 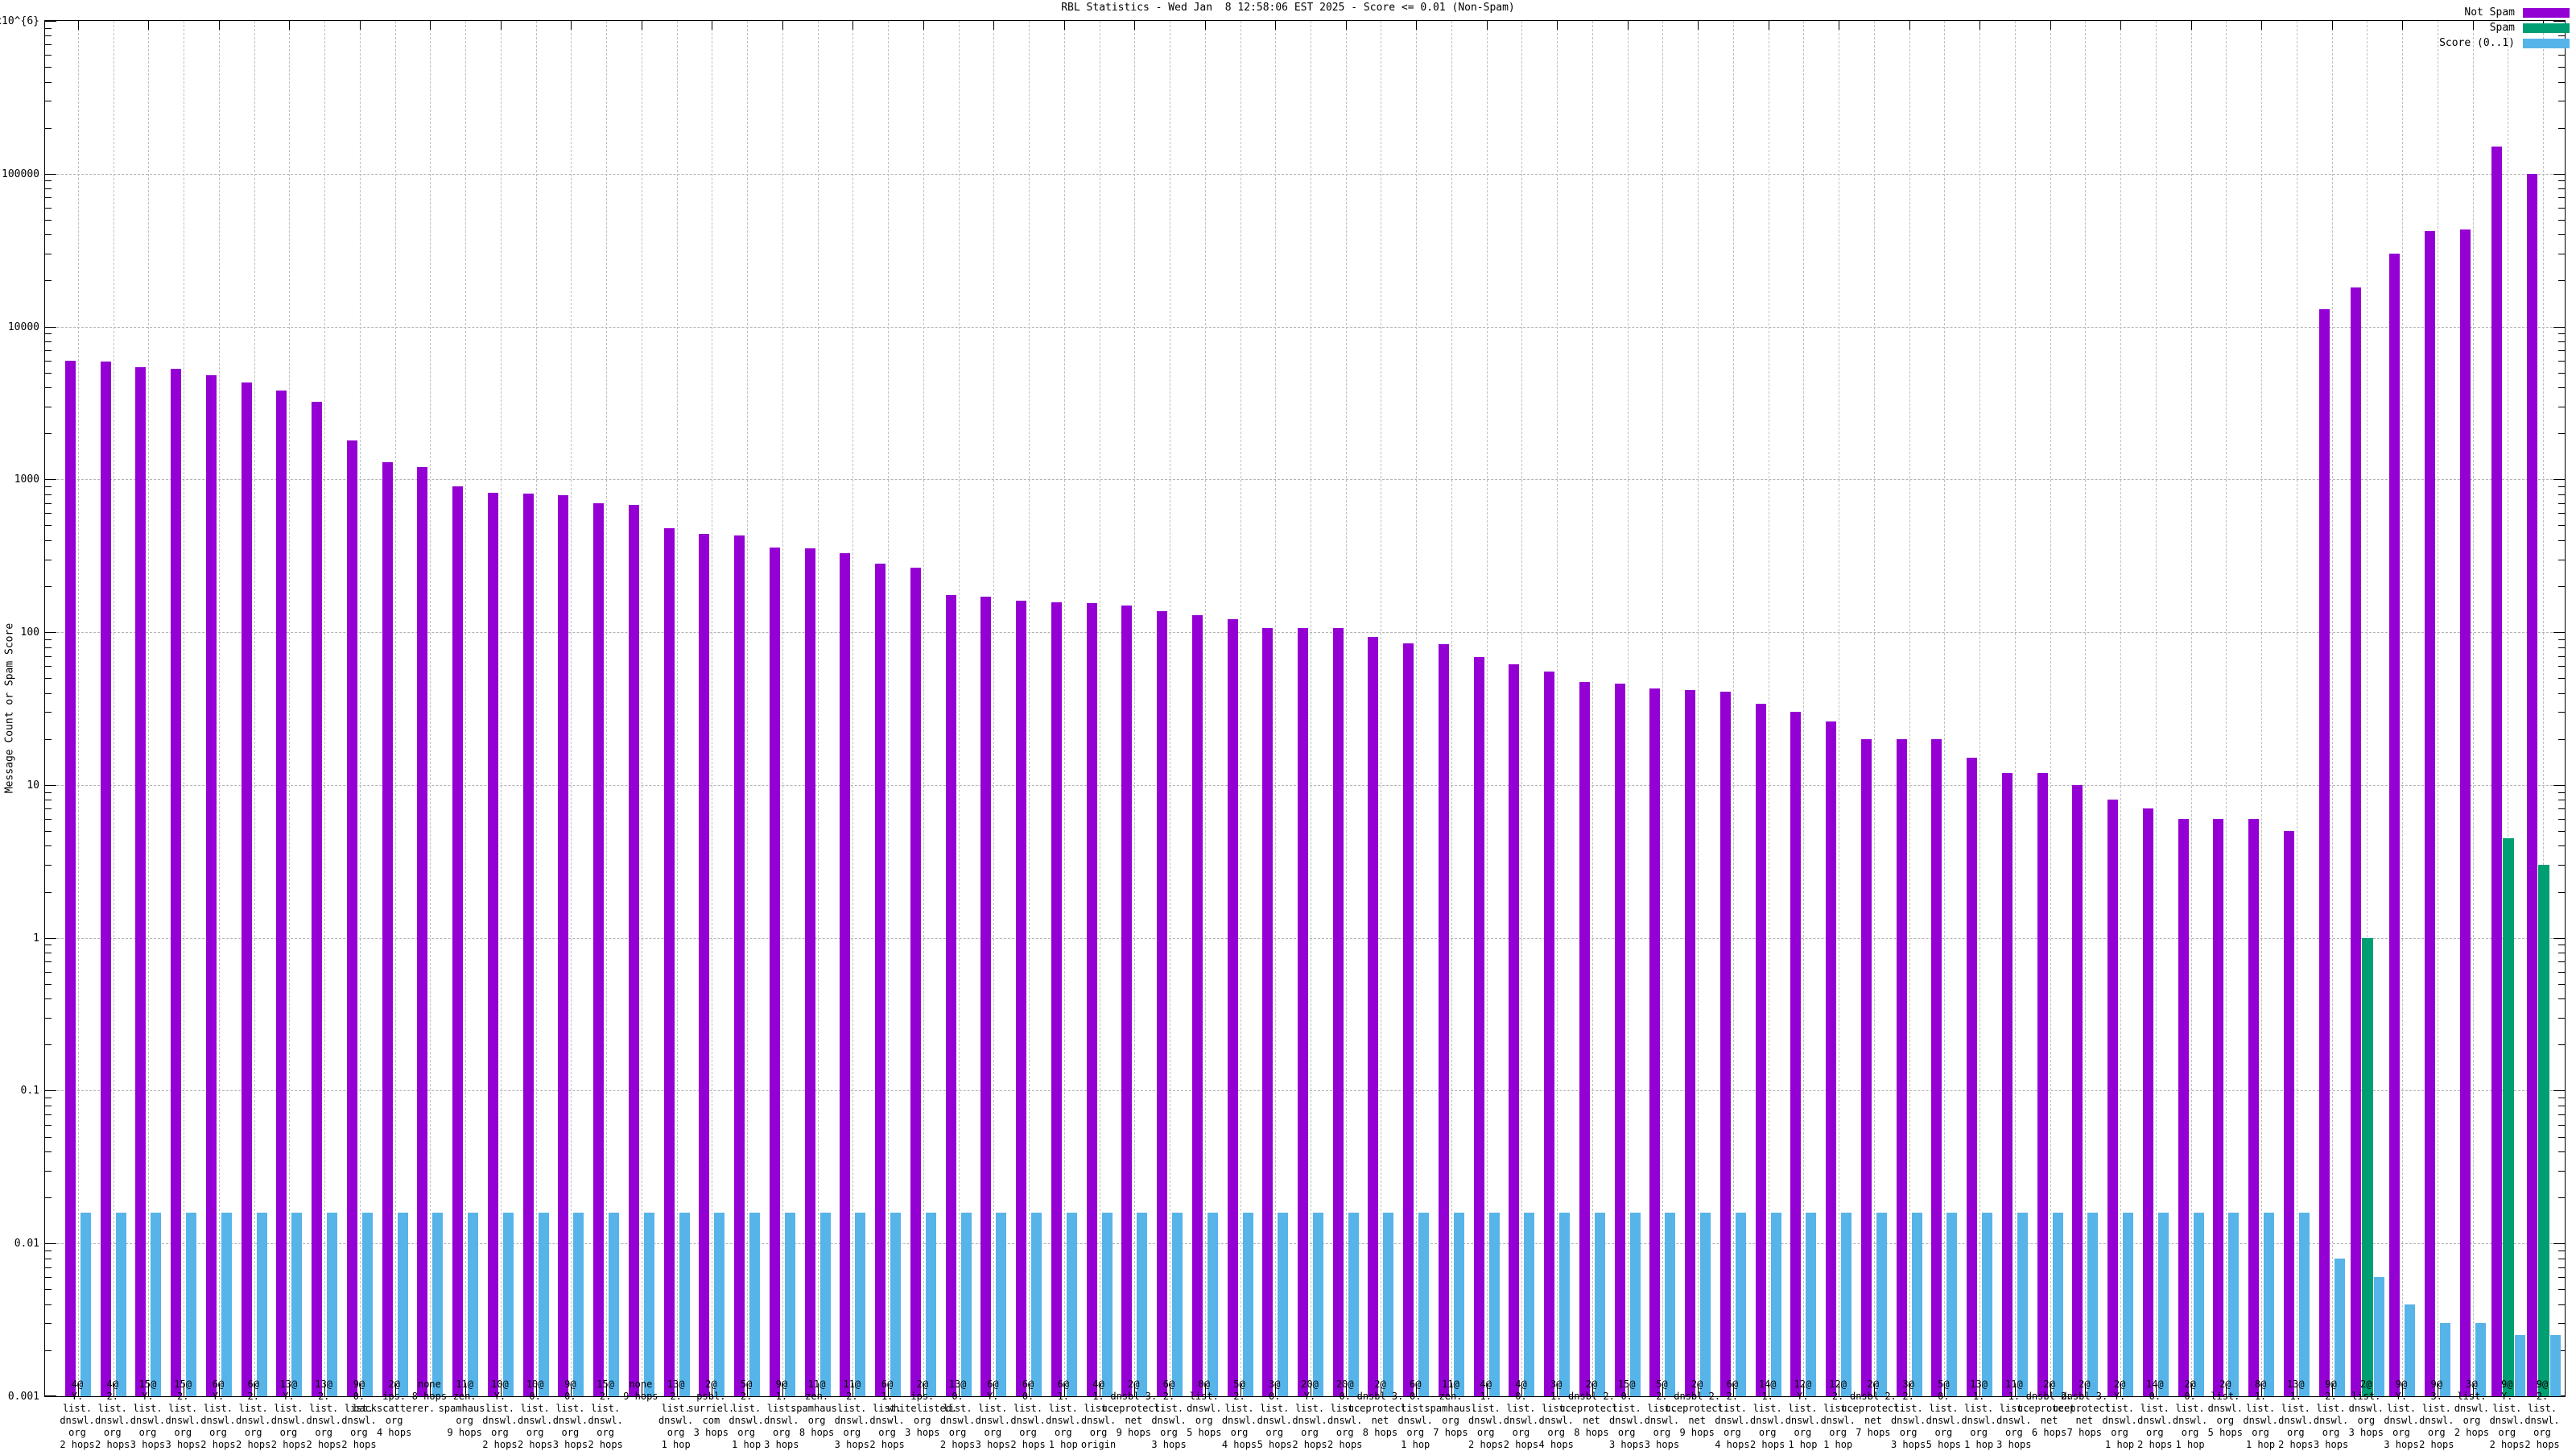 What do you see at coordinates (1274, 1414) in the screenshot?
I see `x-category-label: 3@ 0. list. dnswl. org 5 hops` at bounding box center [1274, 1414].